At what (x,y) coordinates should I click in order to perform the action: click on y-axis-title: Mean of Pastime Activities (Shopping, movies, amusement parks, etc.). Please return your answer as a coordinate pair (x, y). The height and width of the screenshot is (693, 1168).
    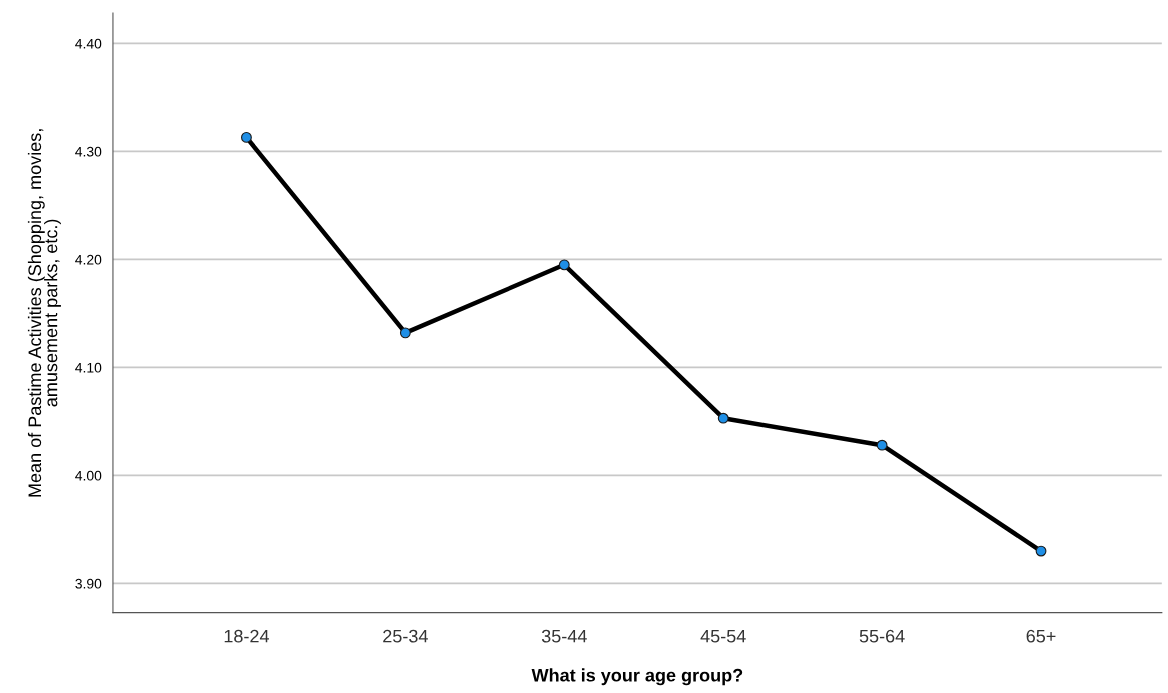
    Looking at the image, I should click on (44, 313).